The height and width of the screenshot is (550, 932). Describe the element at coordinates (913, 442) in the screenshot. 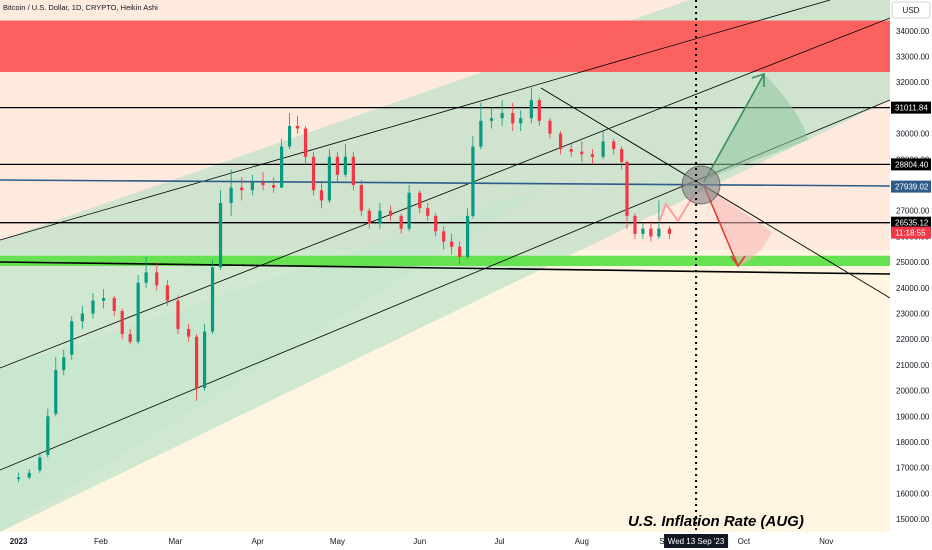

I see `y-tick-label: 18000.00` at that location.